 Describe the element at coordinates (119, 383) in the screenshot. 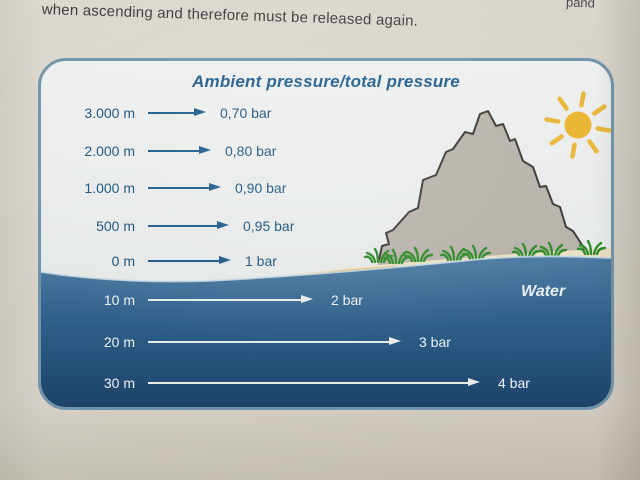

I see `depth-label: 30 m` at that location.